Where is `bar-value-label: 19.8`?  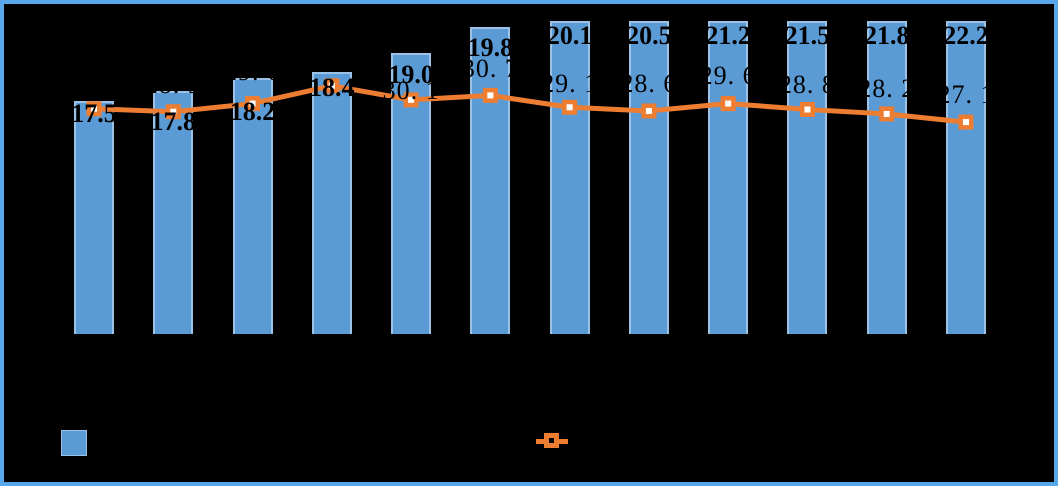
bar-value-label: 19.8 is located at coordinates (490, 47).